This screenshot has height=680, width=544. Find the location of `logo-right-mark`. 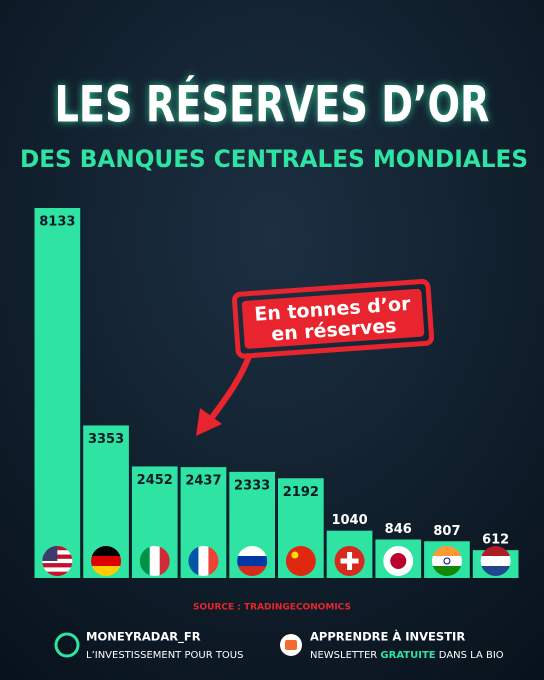

logo-right-mark is located at coordinates (291, 645).